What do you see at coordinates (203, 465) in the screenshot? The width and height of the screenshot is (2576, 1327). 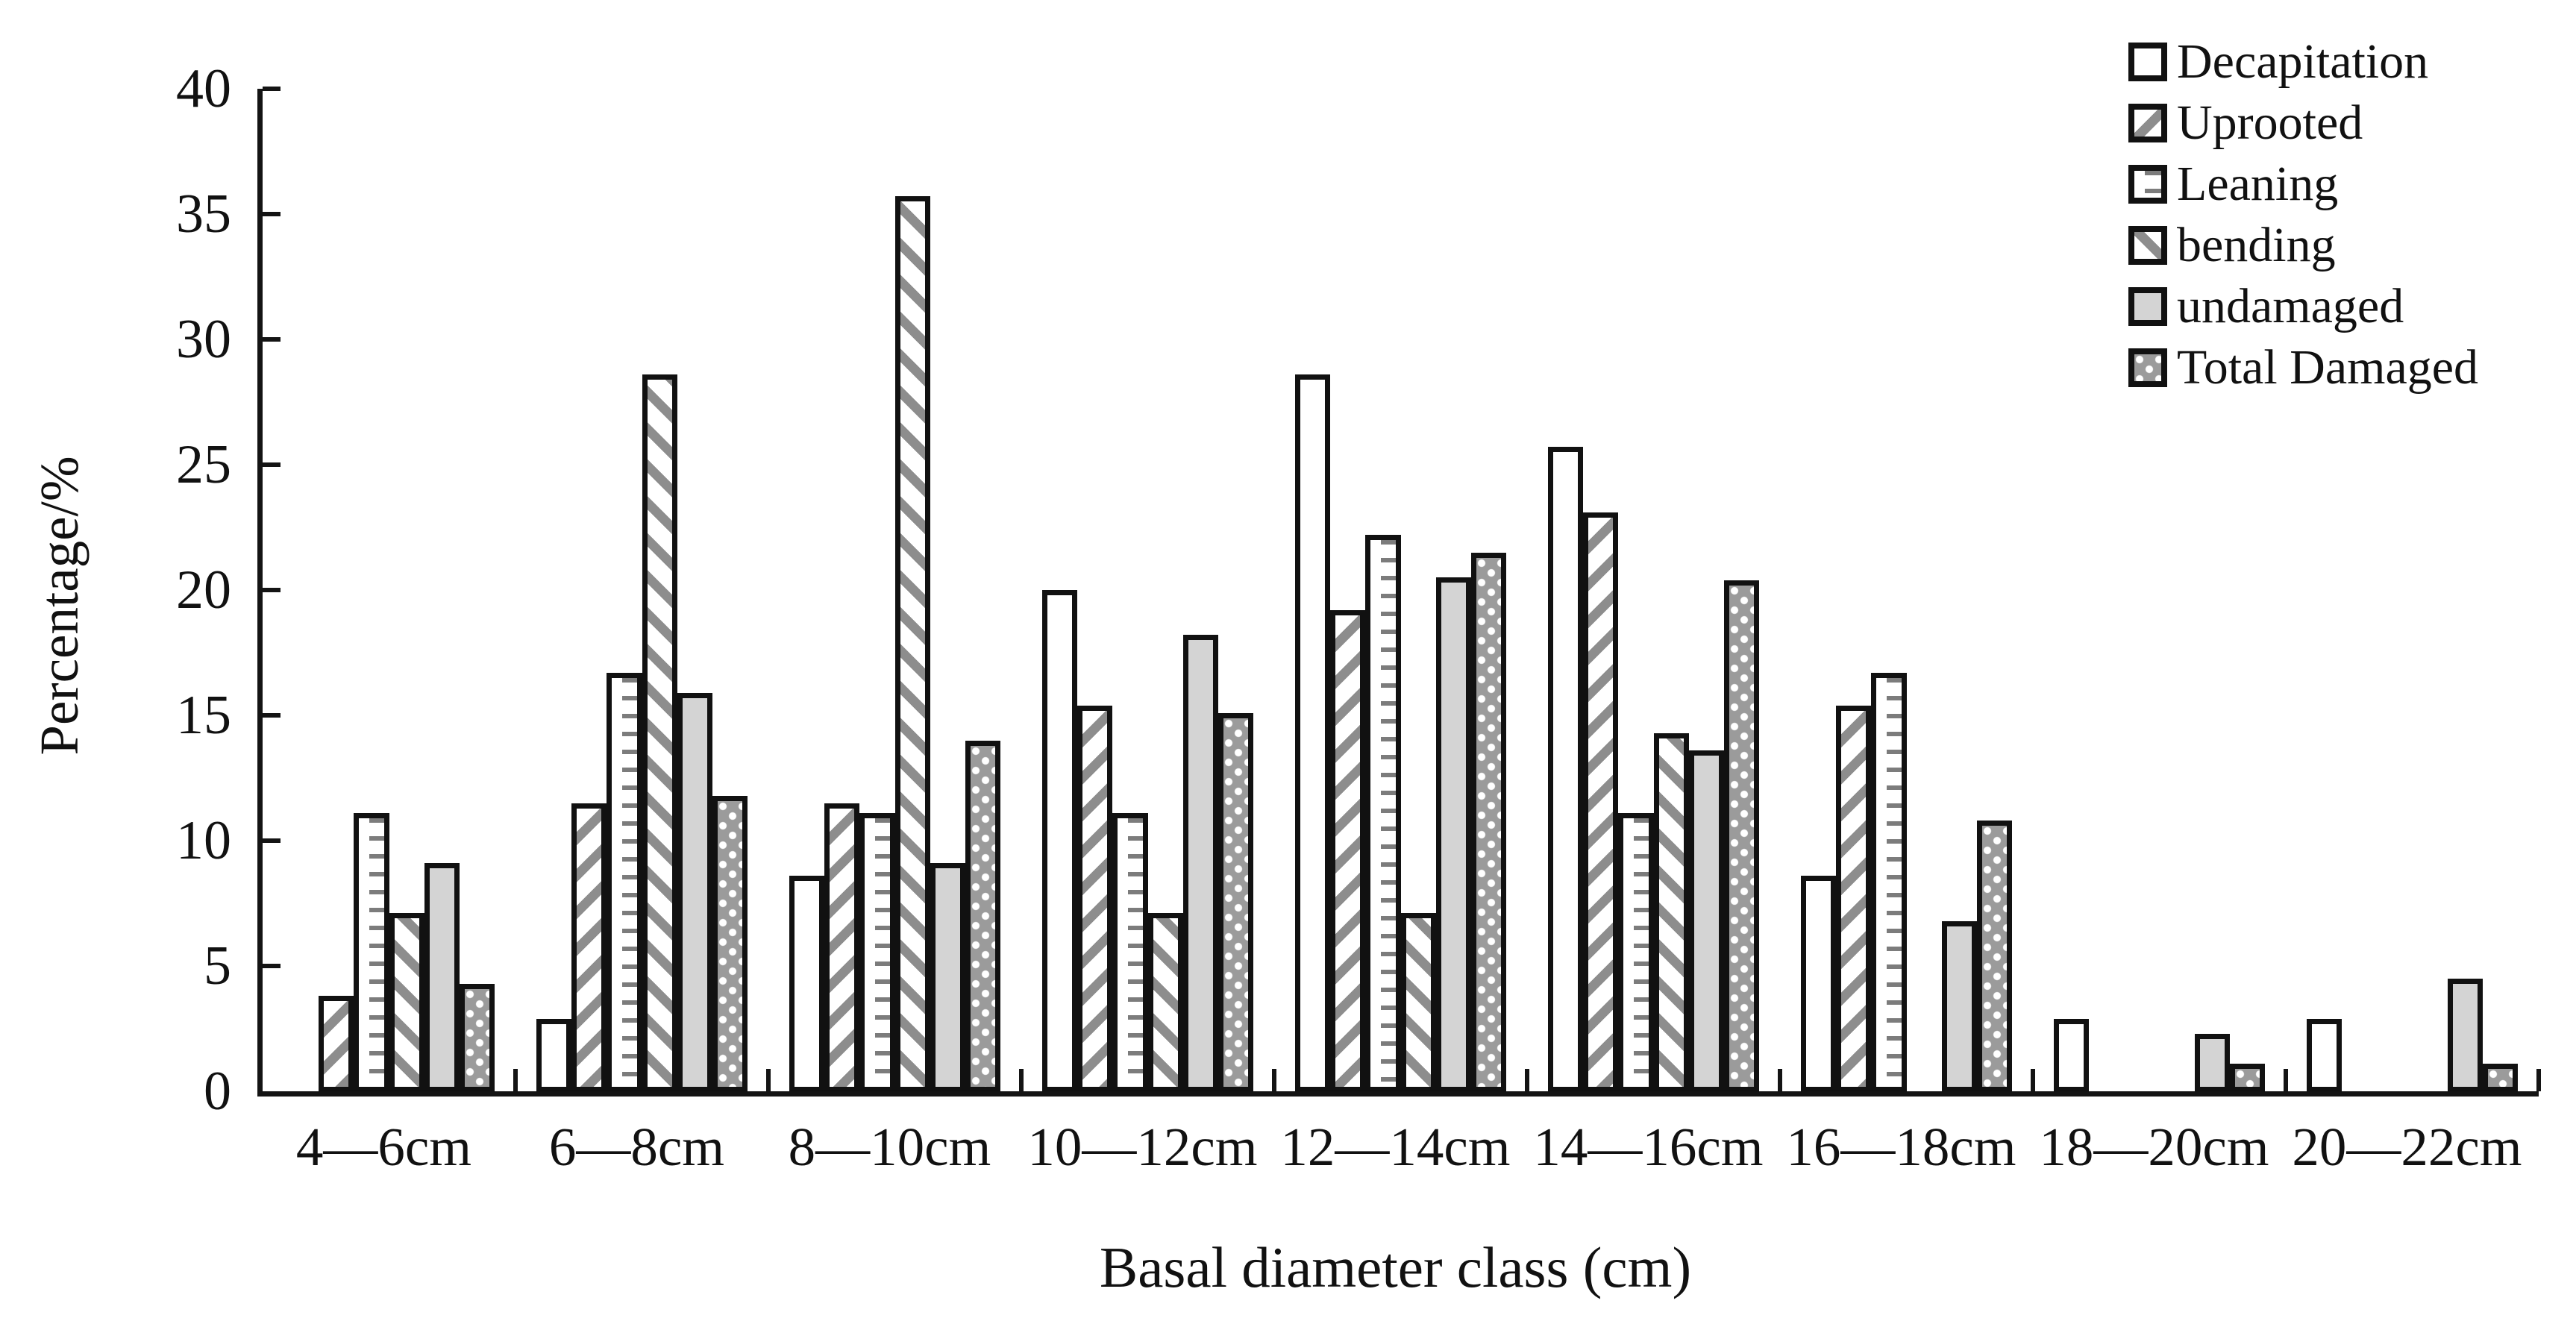 I see `y-tick-label: 25` at bounding box center [203, 465].